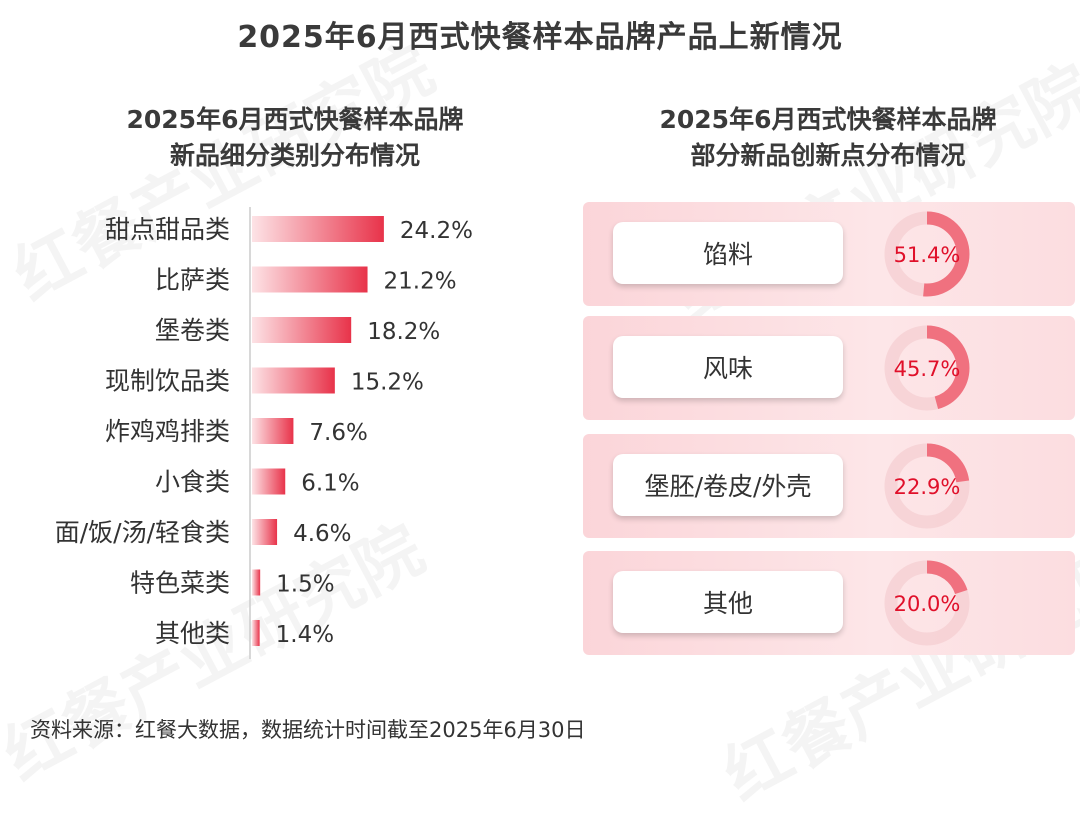  I want to click on category-label: 现制饮品类, so click(167, 381).